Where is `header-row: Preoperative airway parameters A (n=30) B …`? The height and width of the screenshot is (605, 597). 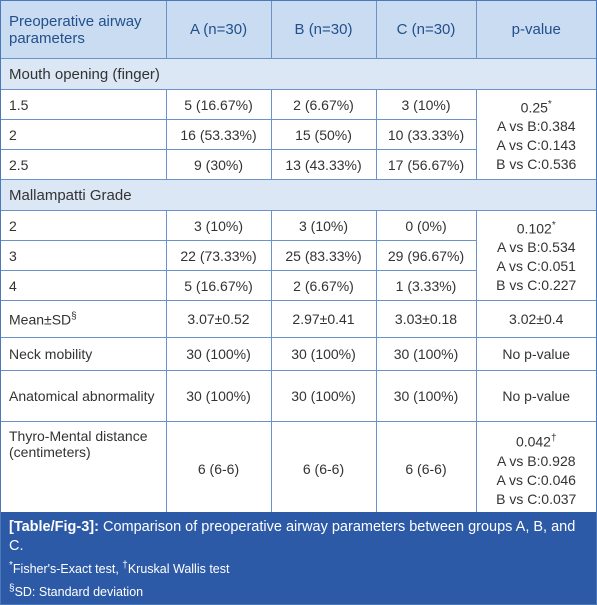 header-row: Preoperative airway parameters A (n=30) B … is located at coordinates (298, 30).